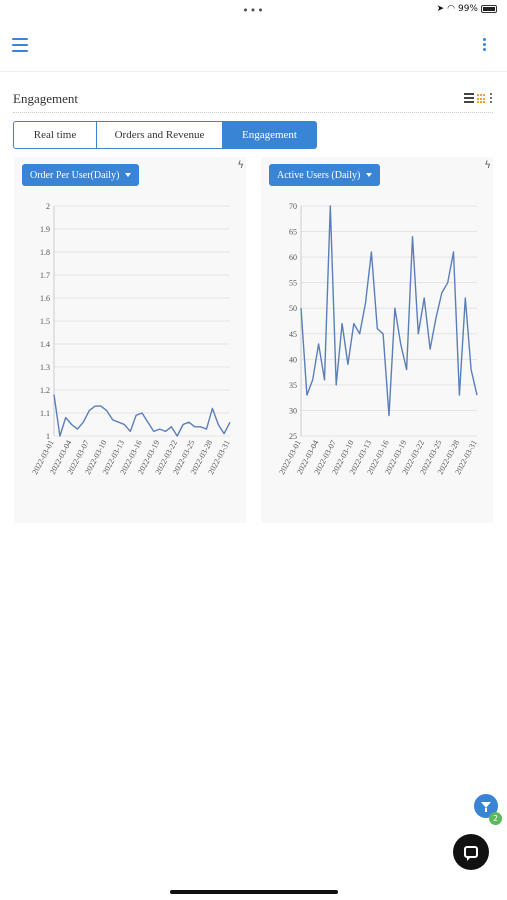 The height and width of the screenshot is (900, 507). Describe the element at coordinates (253, 46) in the screenshot. I see `top-bar` at that location.